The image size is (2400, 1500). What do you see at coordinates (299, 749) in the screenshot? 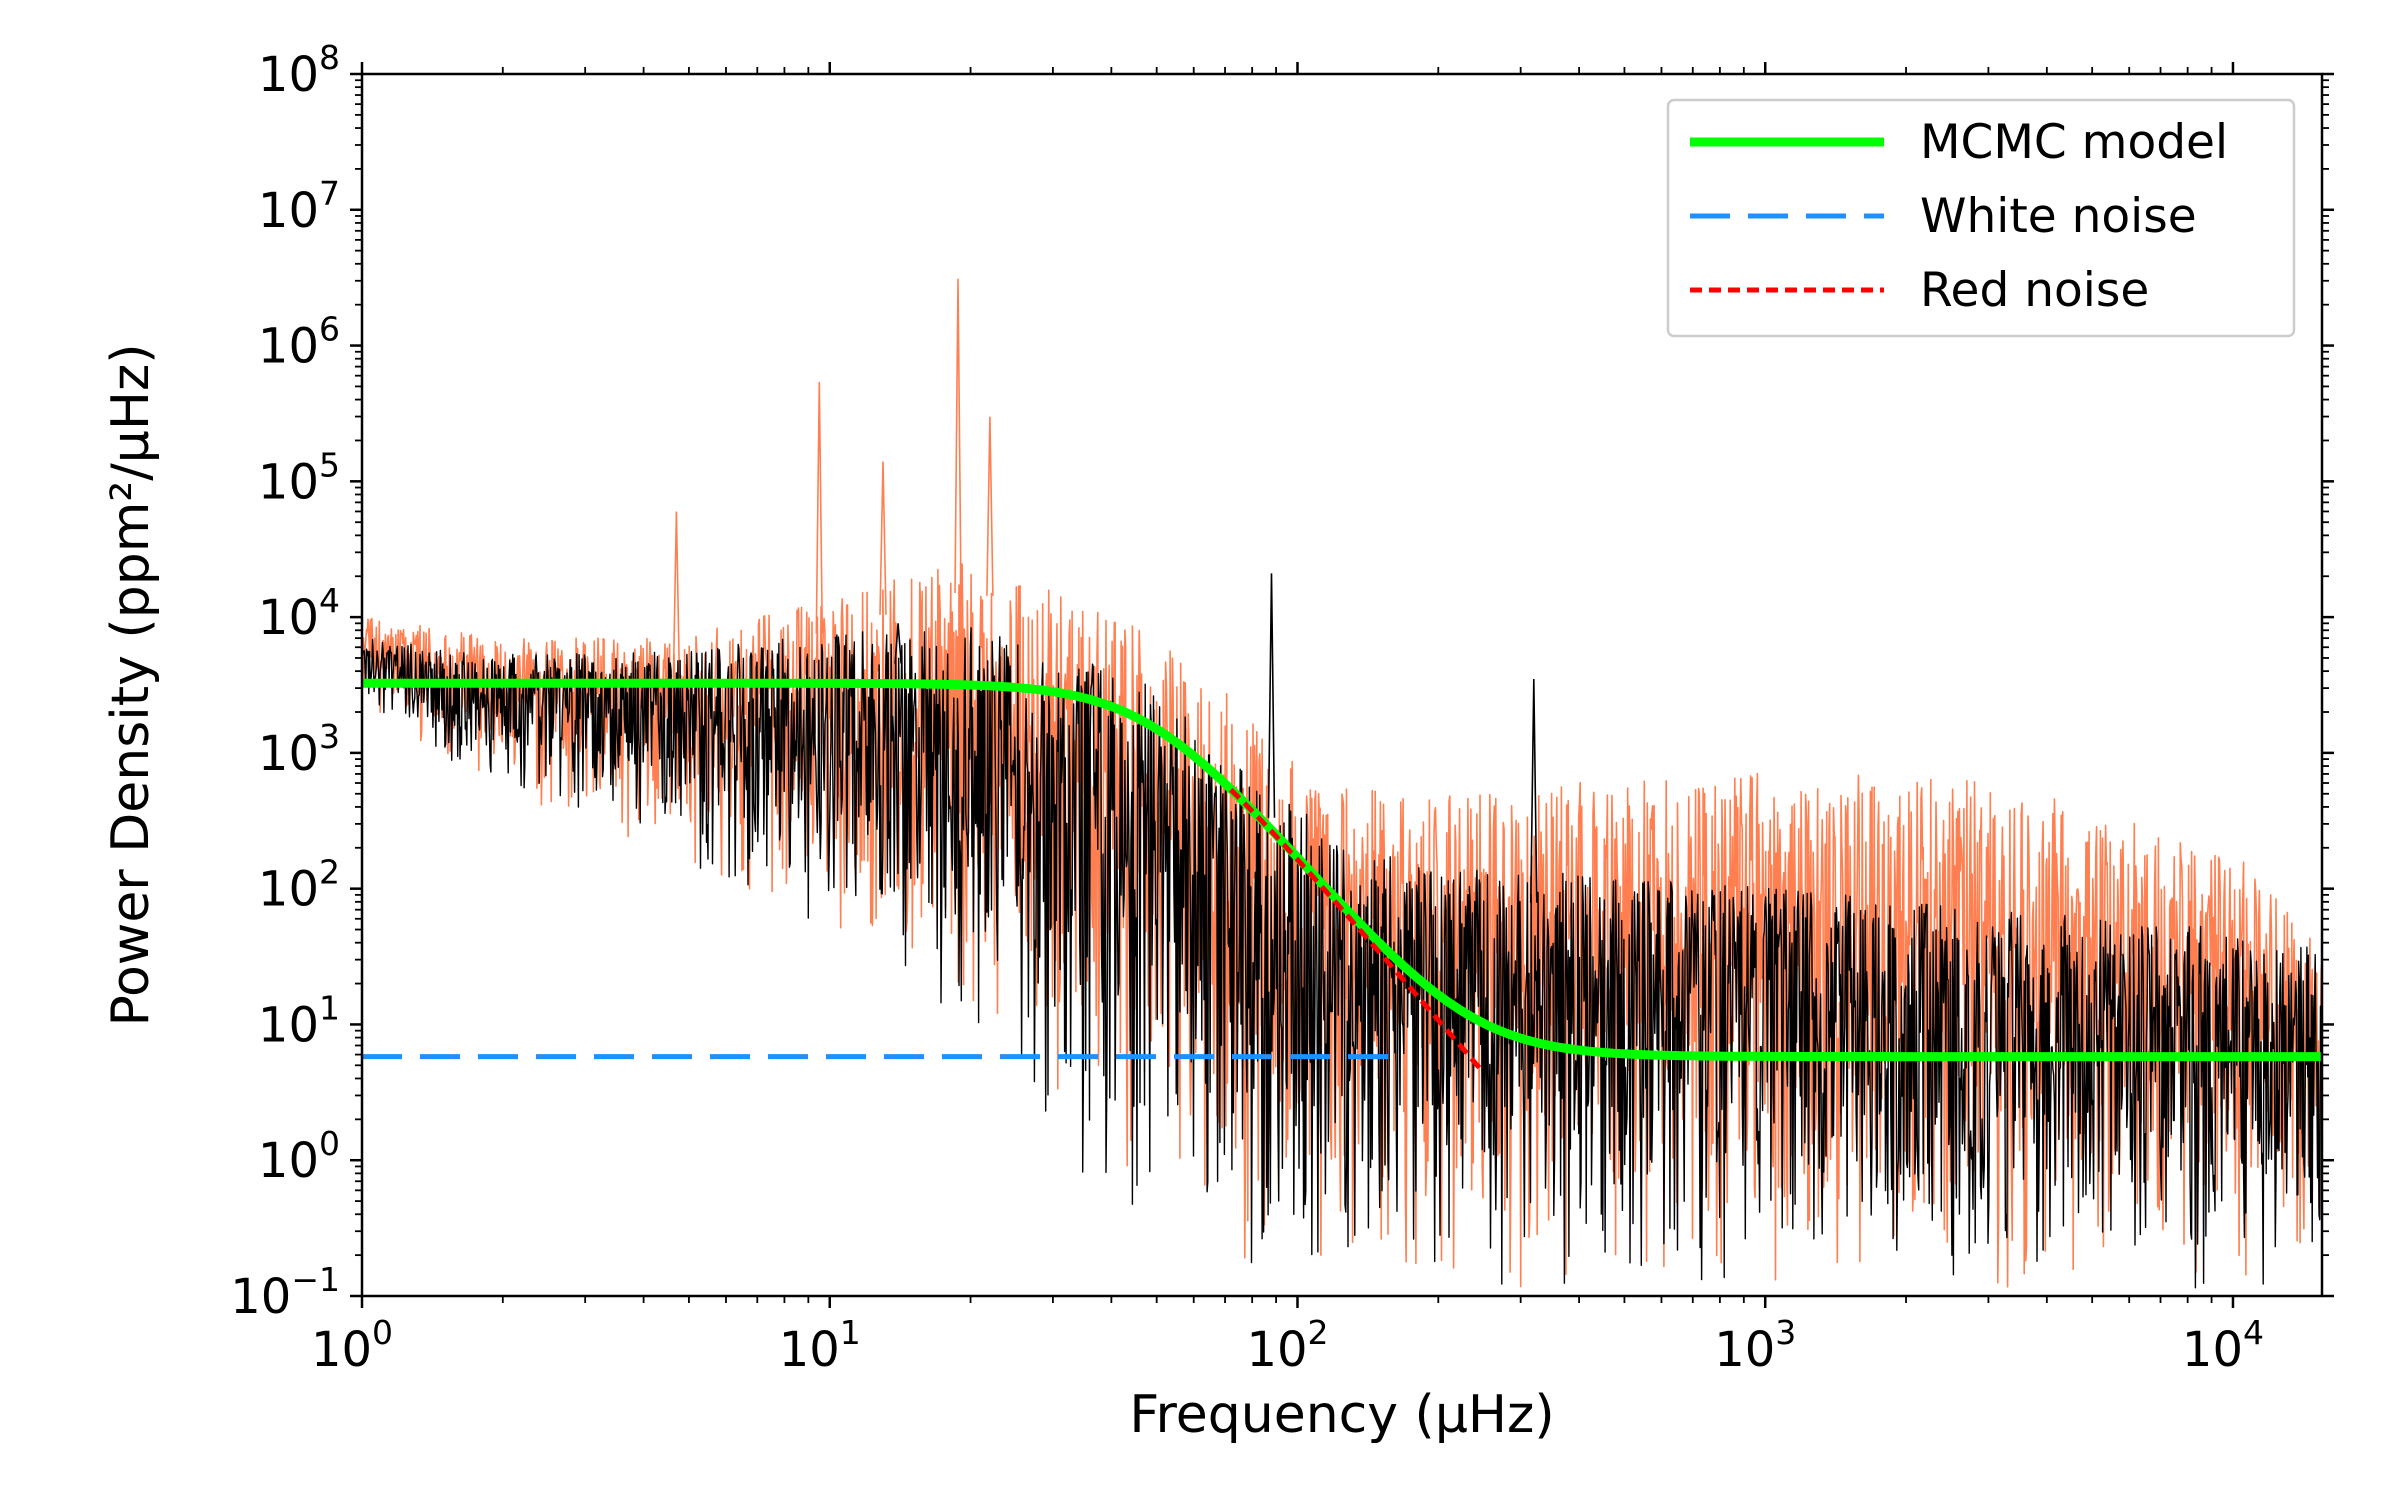
I see `y-tick-label: 10³` at bounding box center [299, 749].